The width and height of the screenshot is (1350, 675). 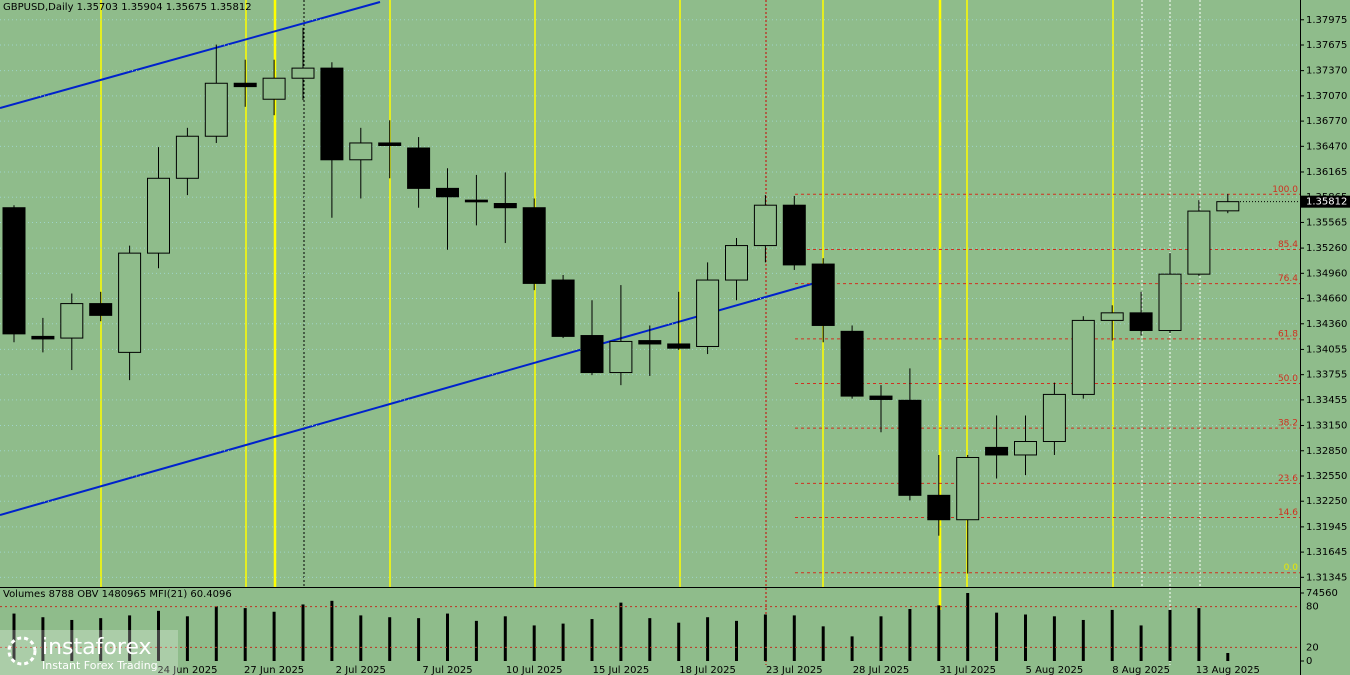 What do you see at coordinates (1326, 400) in the screenshot?
I see `y-tick-label: 1.33455` at bounding box center [1326, 400].